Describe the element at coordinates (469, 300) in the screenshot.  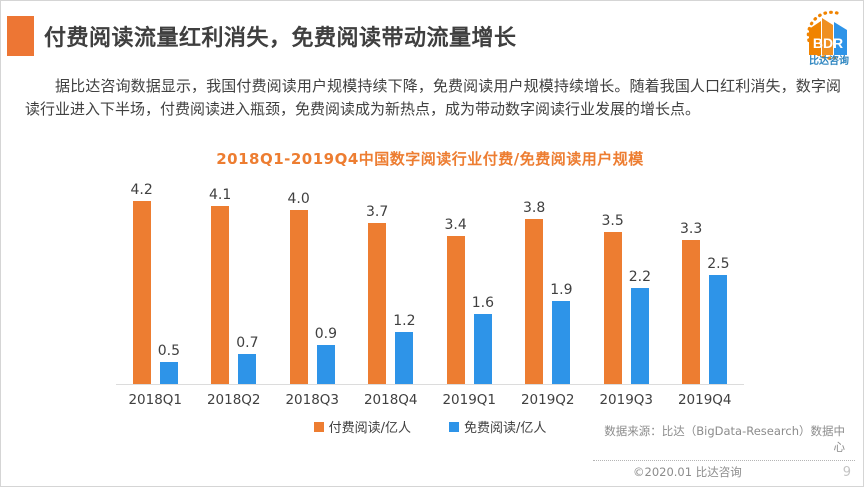
I see `bar-group-2019Q1: 3.4 1.6` at that location.